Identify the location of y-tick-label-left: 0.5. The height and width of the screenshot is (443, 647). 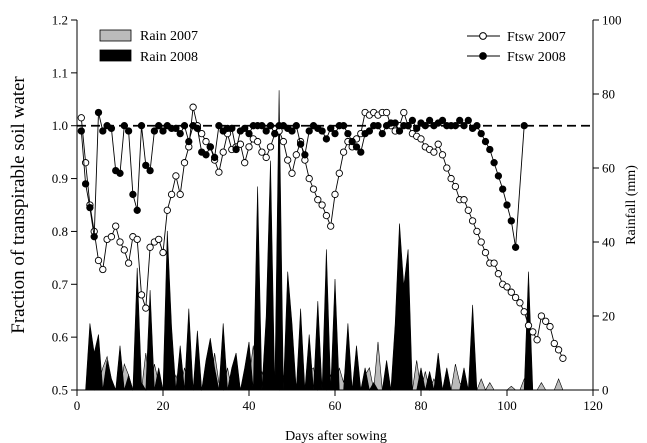
(60, 390).